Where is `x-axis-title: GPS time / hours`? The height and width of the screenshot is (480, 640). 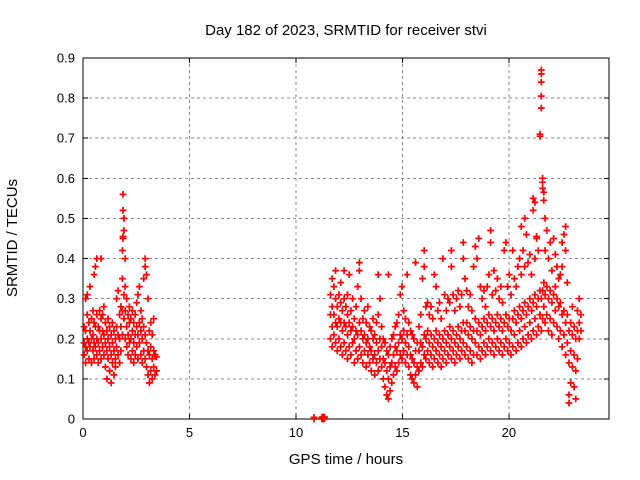 x-axis-title: GPS time / hours is located at coordinates (346, 459).